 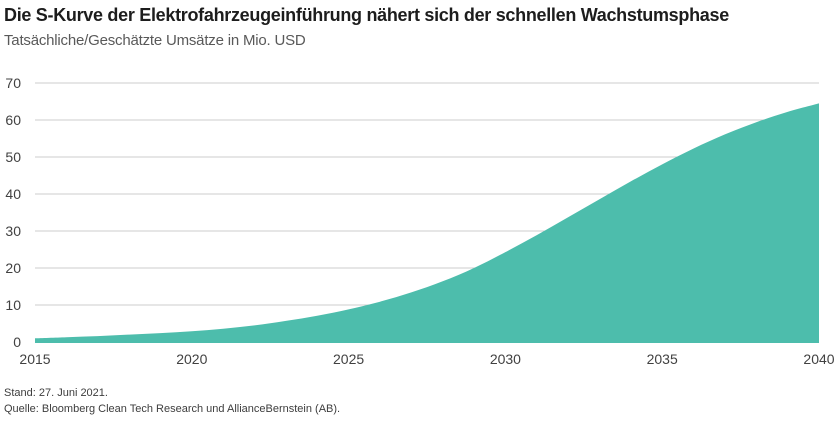 What do you see at coordinates (13, 120) in the screenshot?
I see `y-tick-label: 60` at bounding box center [13, 120].